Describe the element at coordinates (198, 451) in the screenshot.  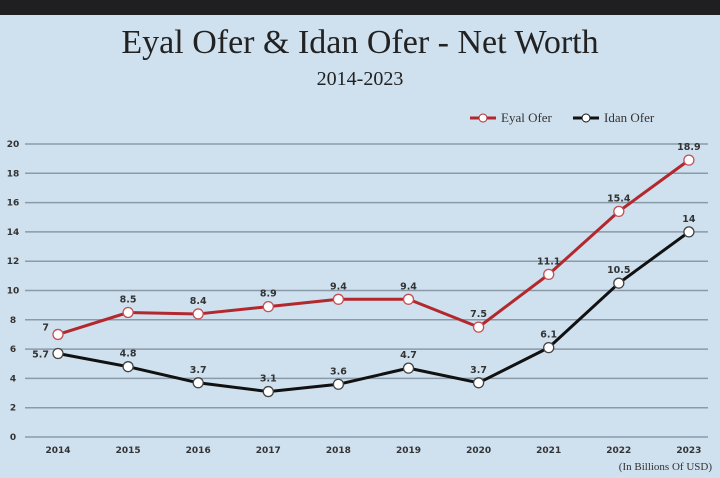
I see `x-tick-label: 2016` at that location.